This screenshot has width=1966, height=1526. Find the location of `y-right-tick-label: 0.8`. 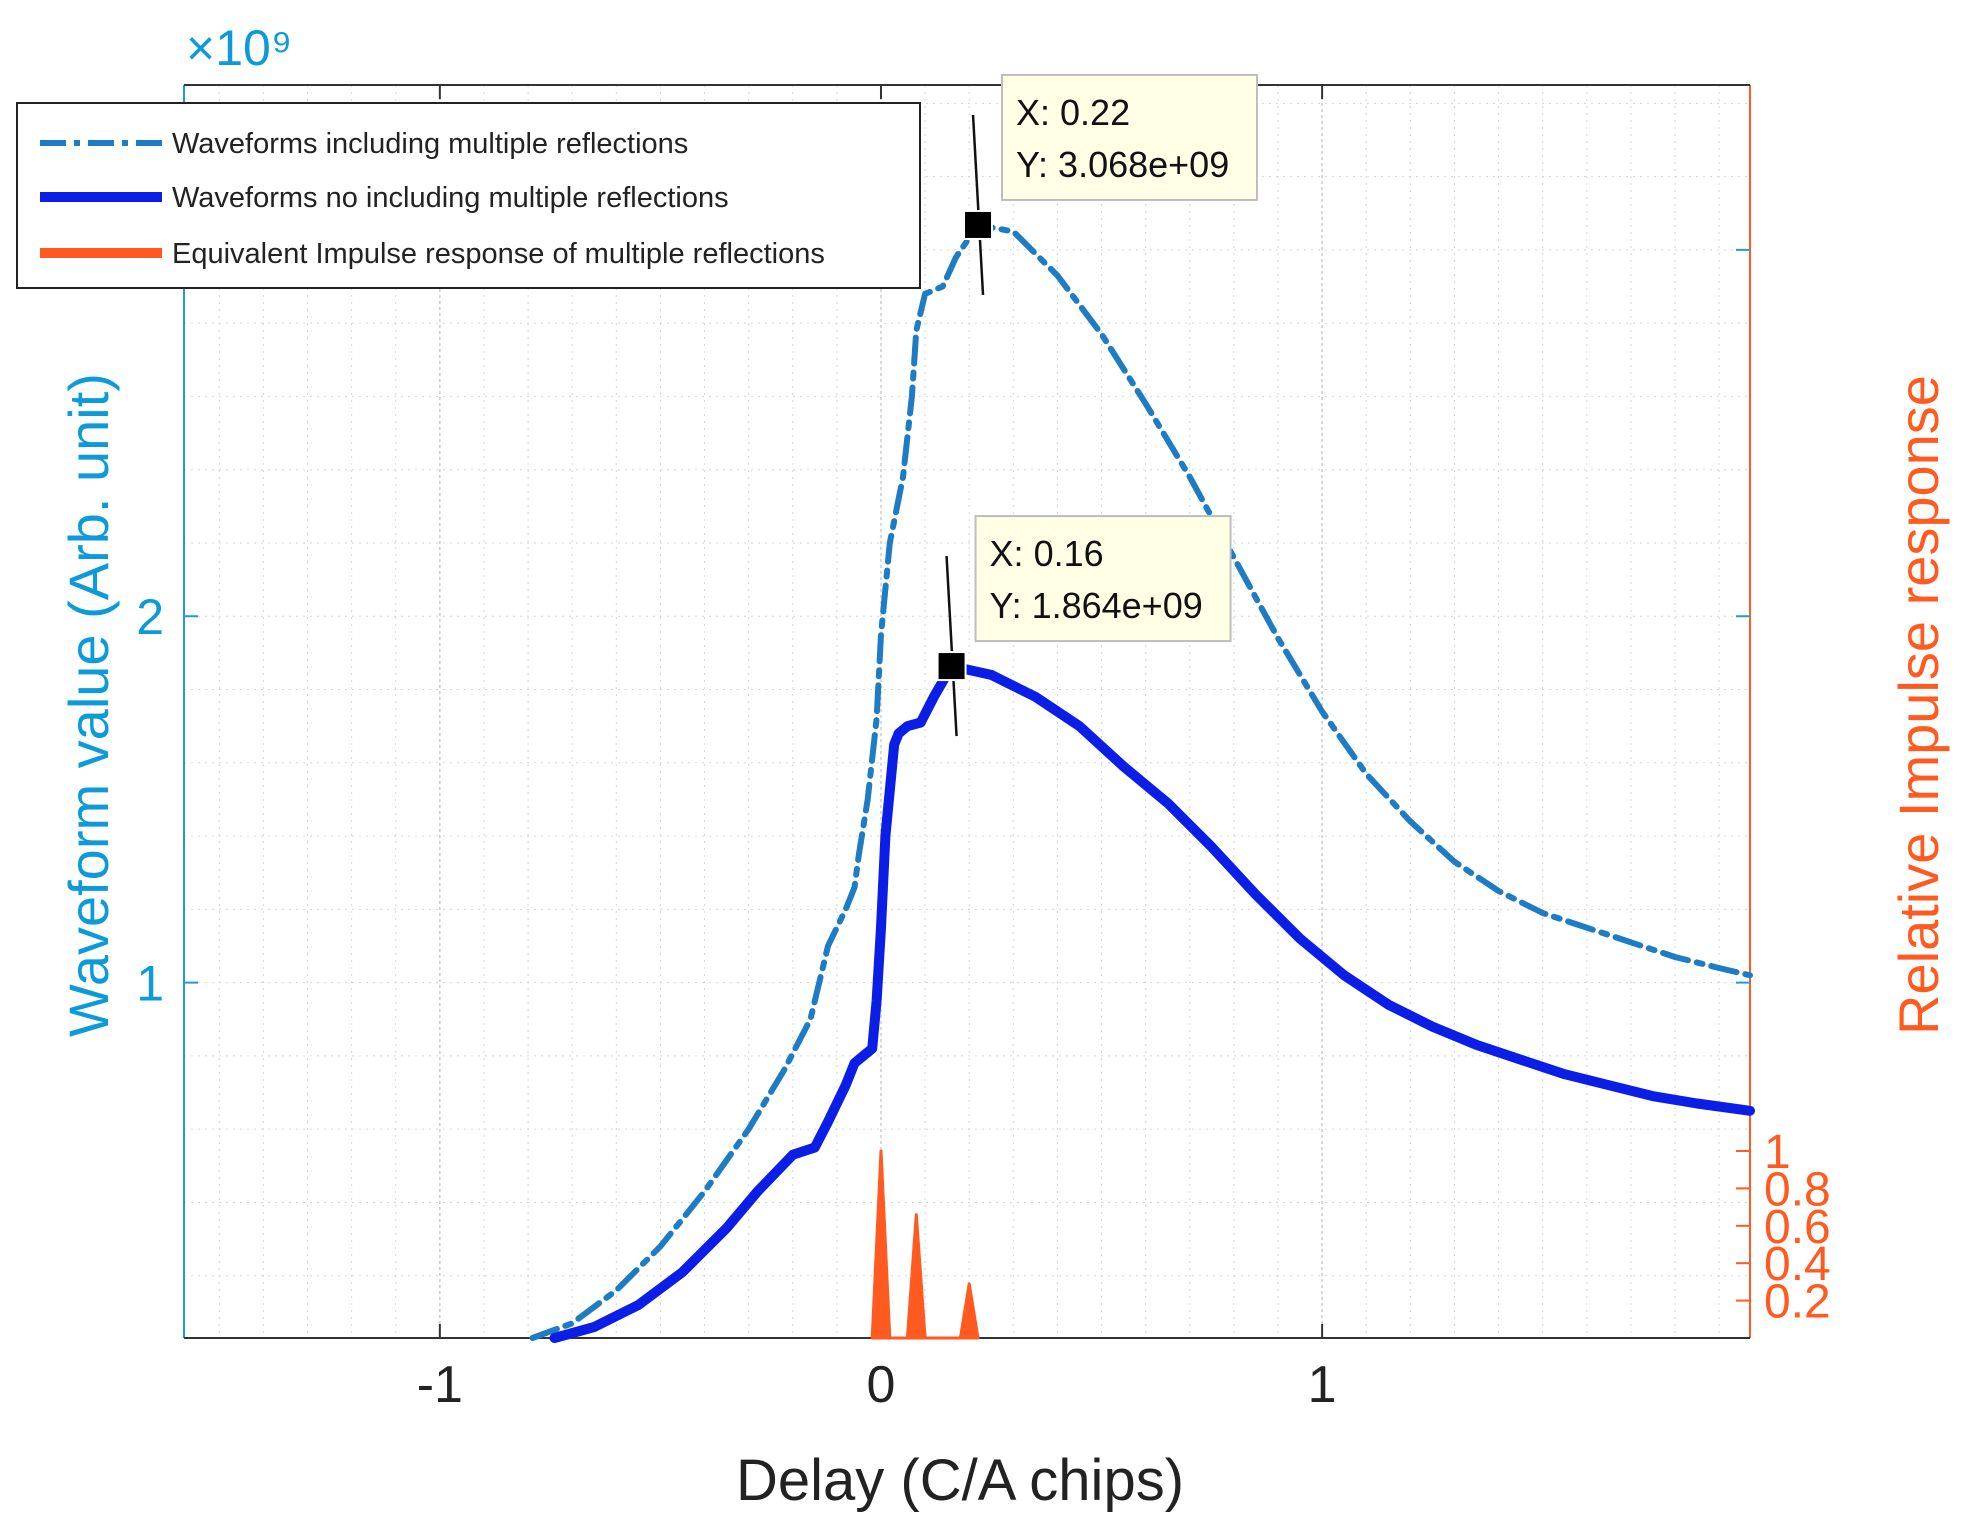

y-right-tick-label: 0.8 is located at coordinates (1797, 1189).